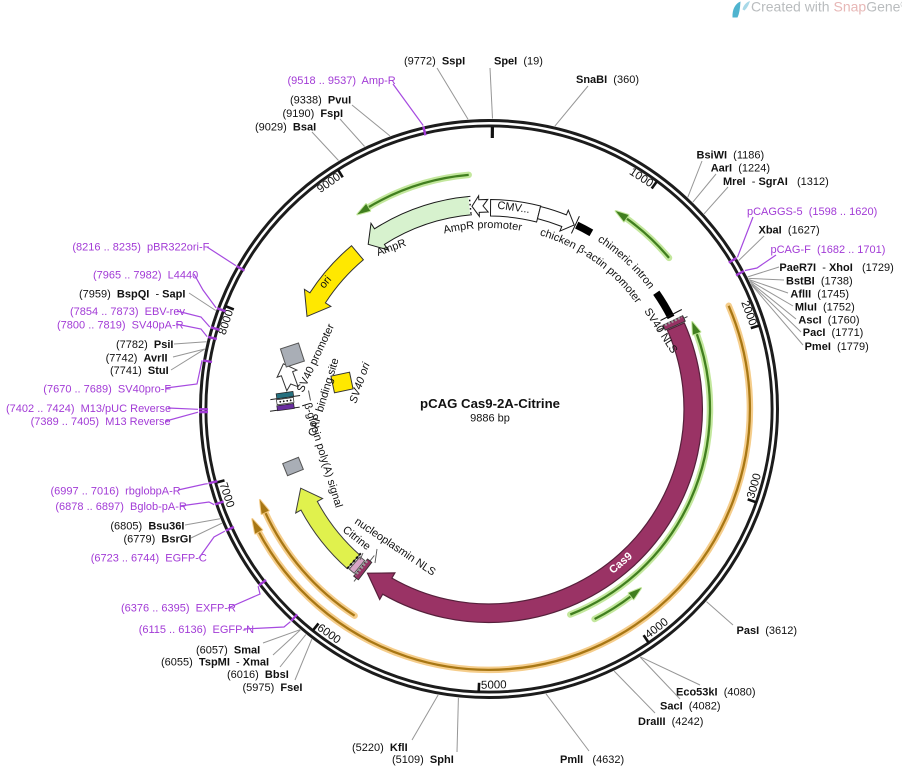 This screenshot has width=902, height=773. Describe the element at coordinates (149, 559) in the screenshot. I see `svg-text: (6723 .. 6744) EGFP-C` at that location.